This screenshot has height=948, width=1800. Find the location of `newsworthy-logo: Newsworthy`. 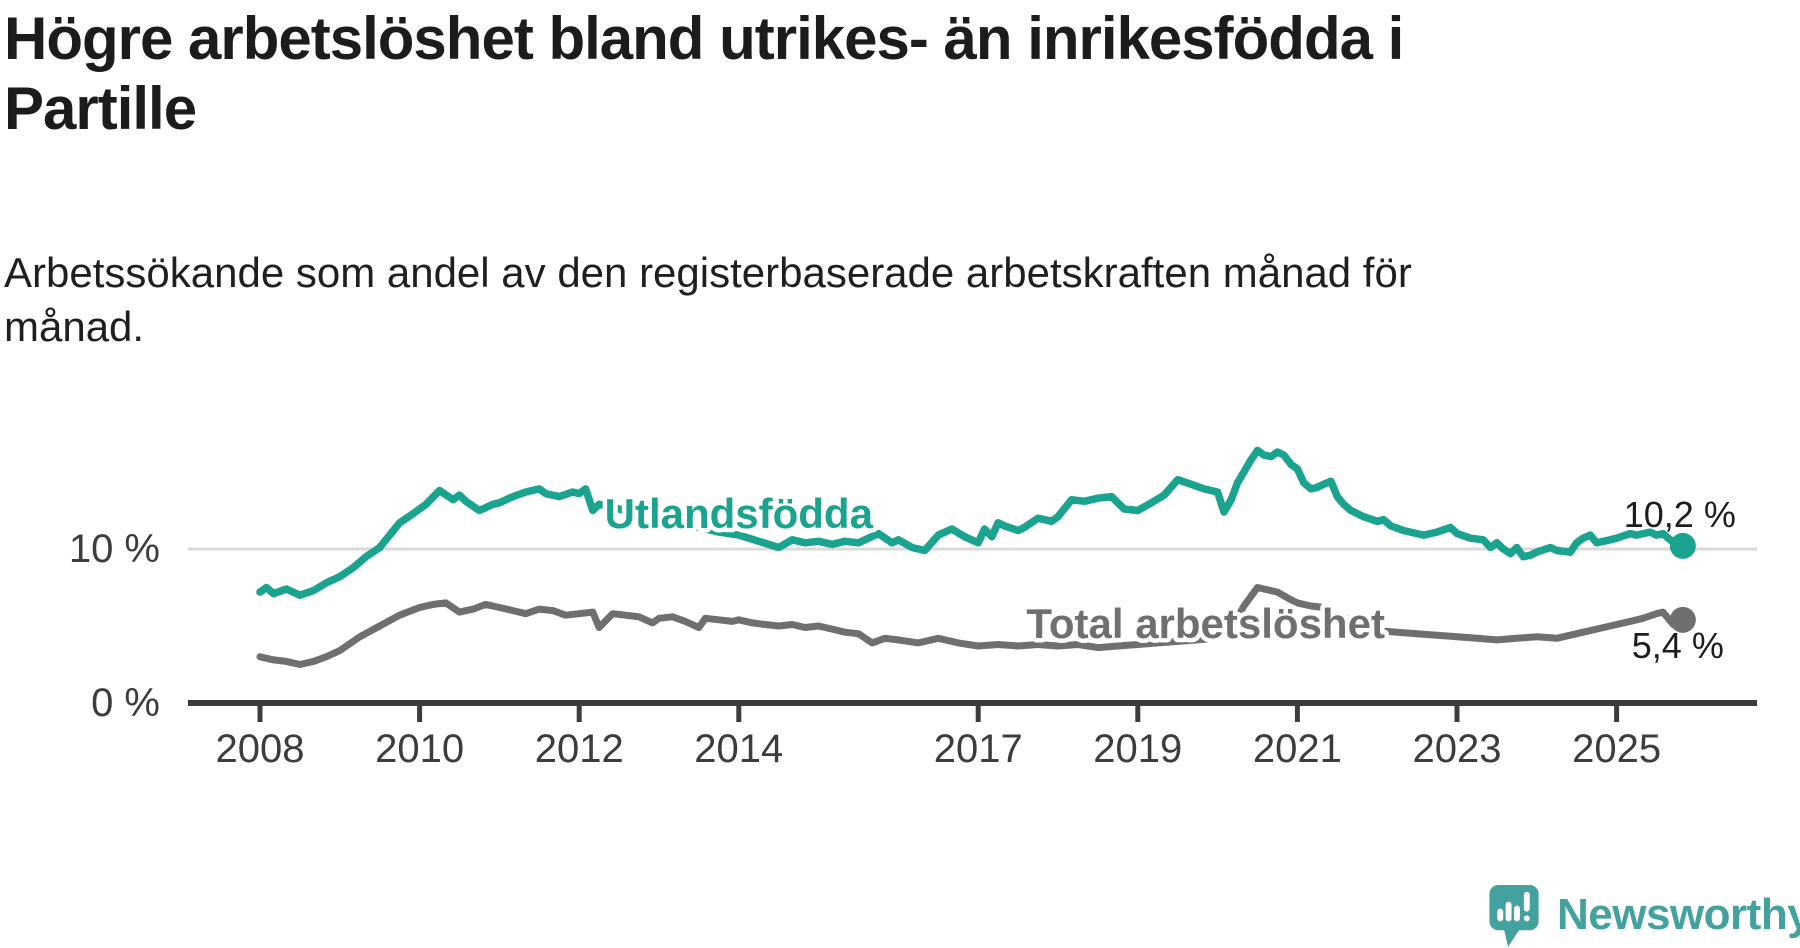

newsworthy-logo: Newsworthy is located at coordinates (1644, 916).